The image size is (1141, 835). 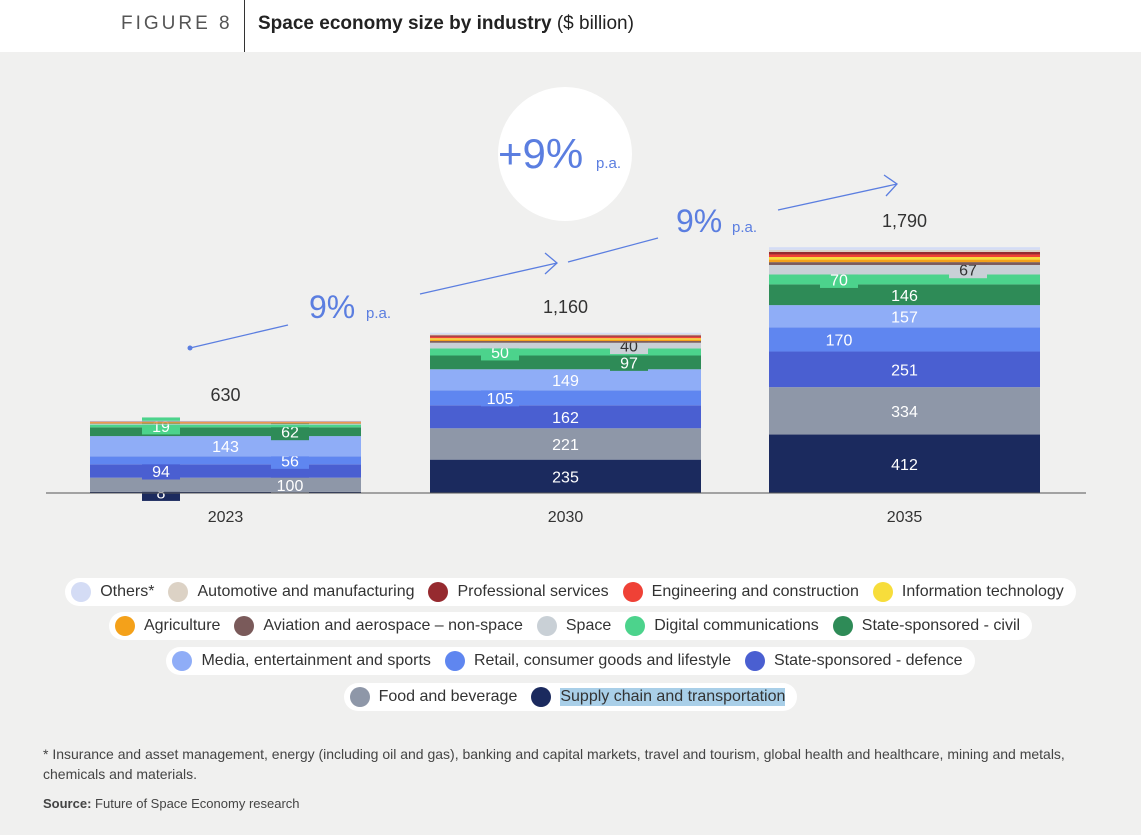 What do you see at coordinates (225, 421) in the screenshot?
I see `bar-segment-others-2023` at bounding box center [225, 421].